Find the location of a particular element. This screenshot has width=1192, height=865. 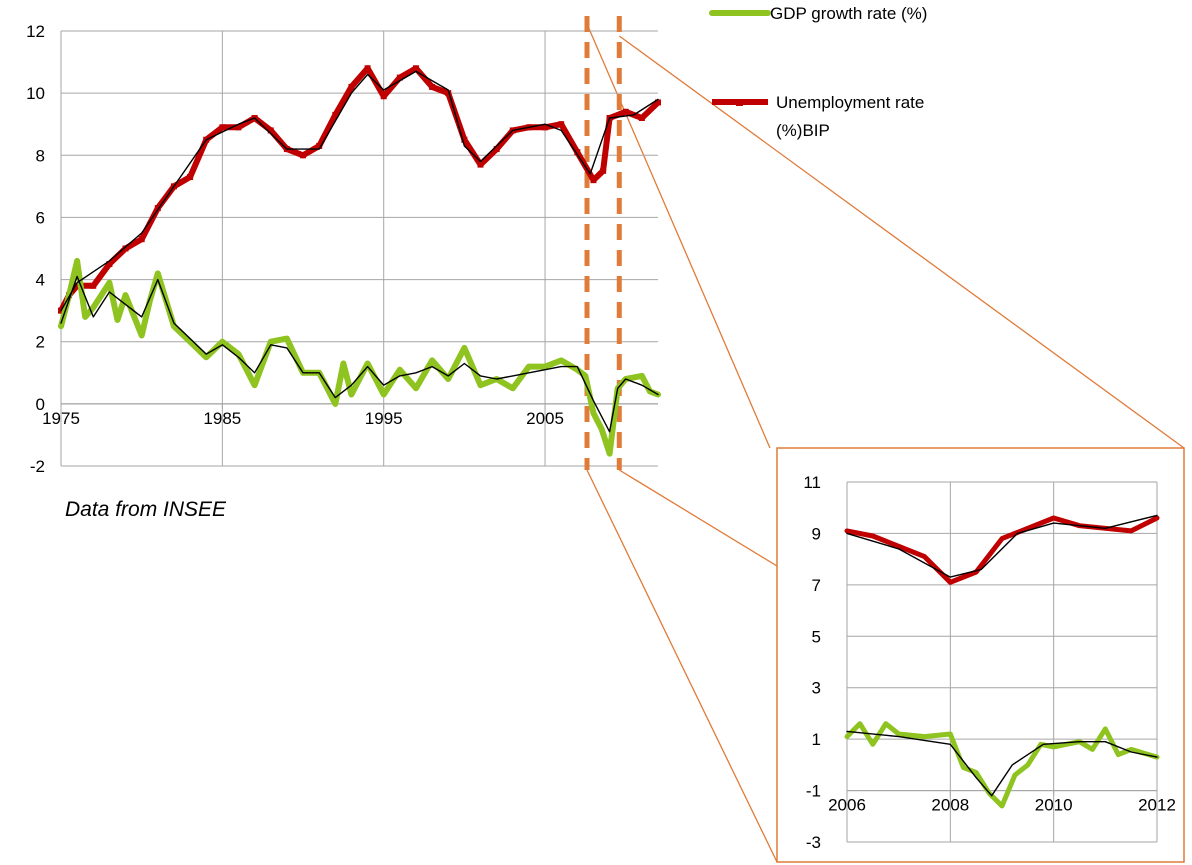

x-tick-label: 2005 is located at coordinates (545, 418).